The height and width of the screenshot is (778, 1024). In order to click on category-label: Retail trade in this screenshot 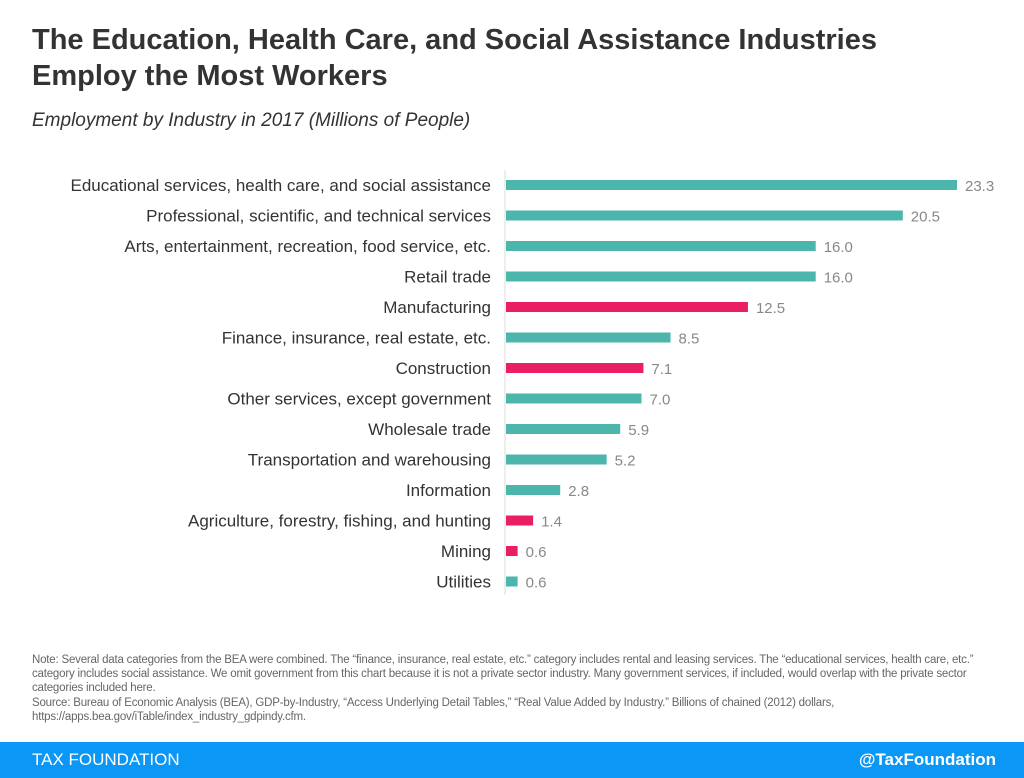, I will do `click(447, 277)`.